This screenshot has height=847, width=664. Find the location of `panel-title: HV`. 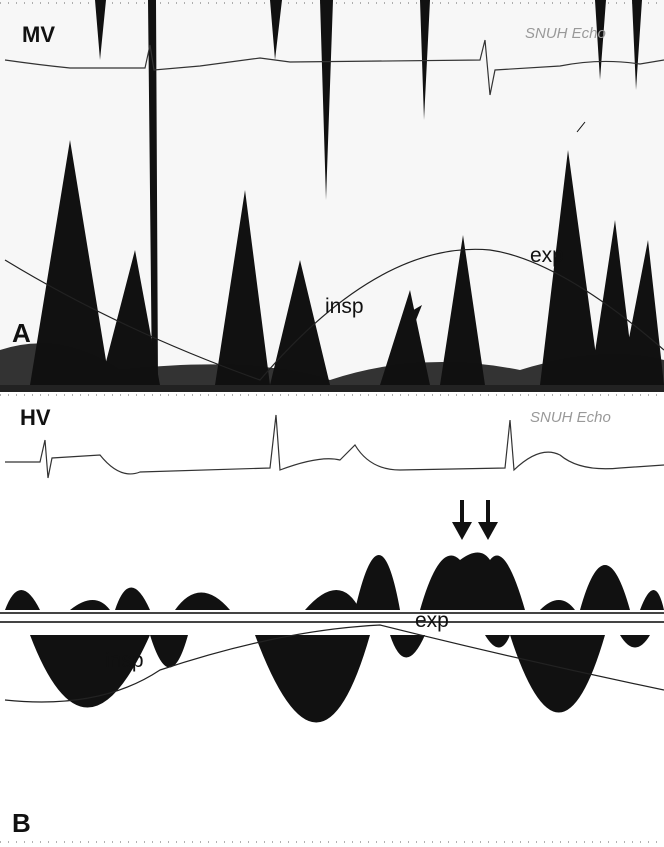

panel-title: HV is located at coordinates (35, 417).